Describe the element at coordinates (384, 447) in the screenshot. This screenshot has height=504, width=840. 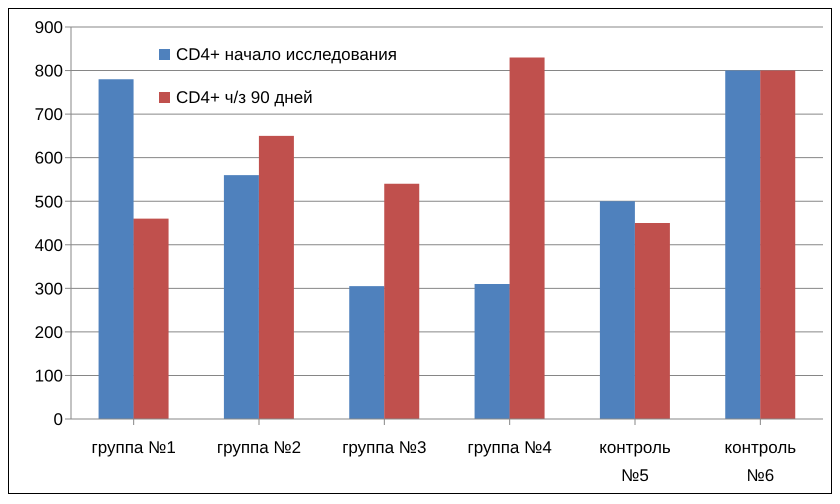
I see `x-tick-label: группа №3` at that location.